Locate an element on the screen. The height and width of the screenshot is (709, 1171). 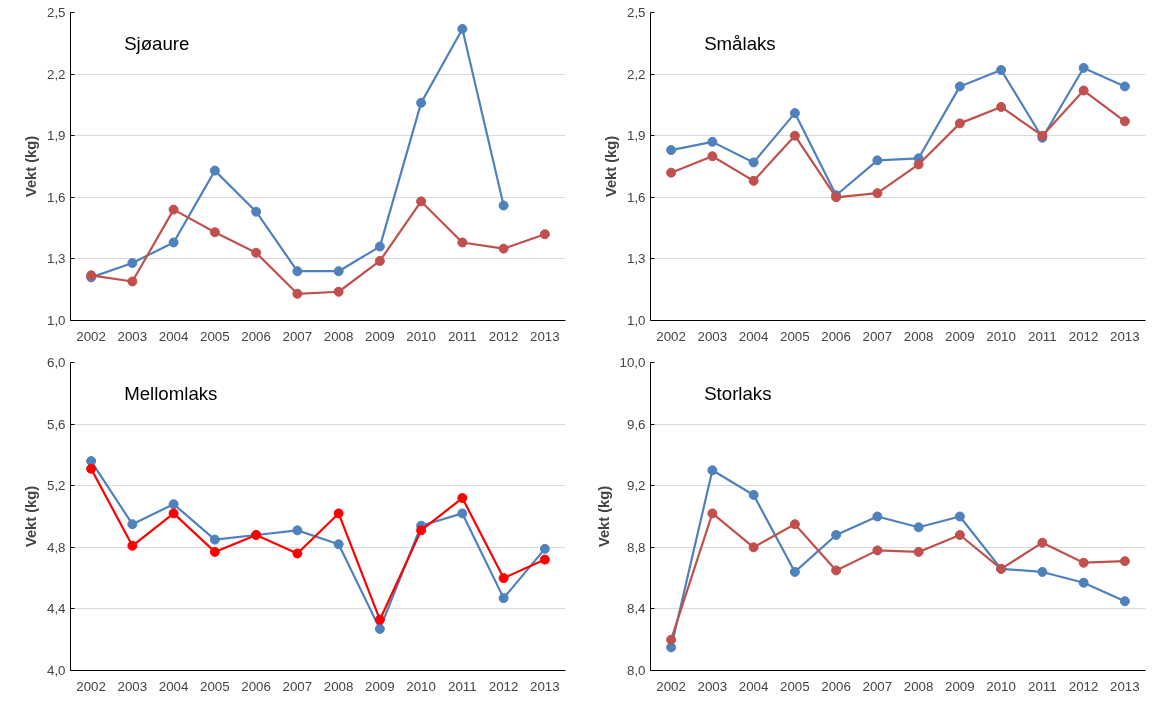
y-tick-label: 9,6 is located at coordinates (636, 424).